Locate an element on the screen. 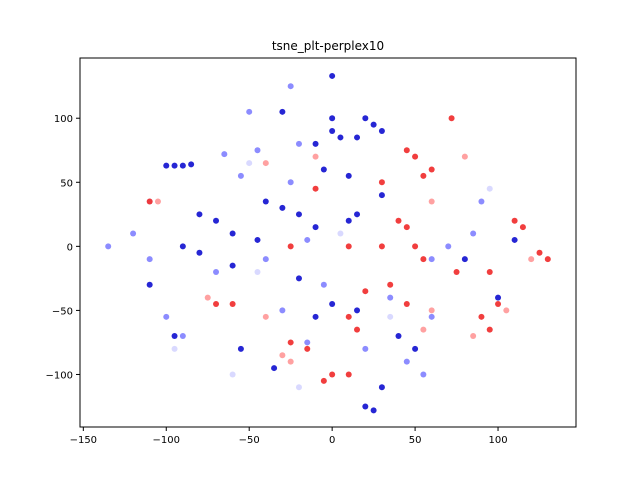 The width and height of the screenshot is (640, 480). y-tick-label: 50 is located at coordinates (66, 183).